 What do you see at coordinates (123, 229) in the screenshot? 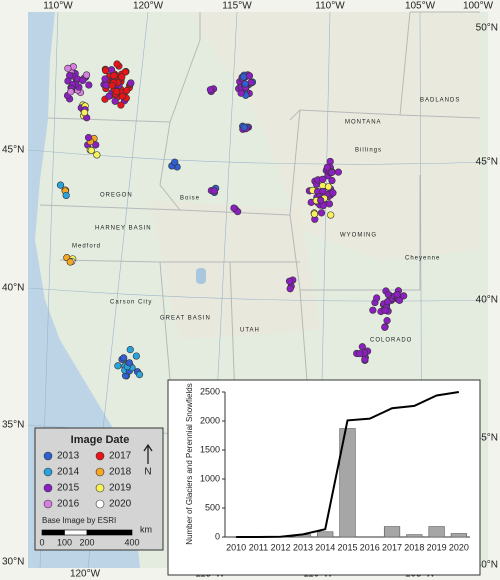
I see `place-label: HARNEY BASIN` at bounding box center [123, 229].